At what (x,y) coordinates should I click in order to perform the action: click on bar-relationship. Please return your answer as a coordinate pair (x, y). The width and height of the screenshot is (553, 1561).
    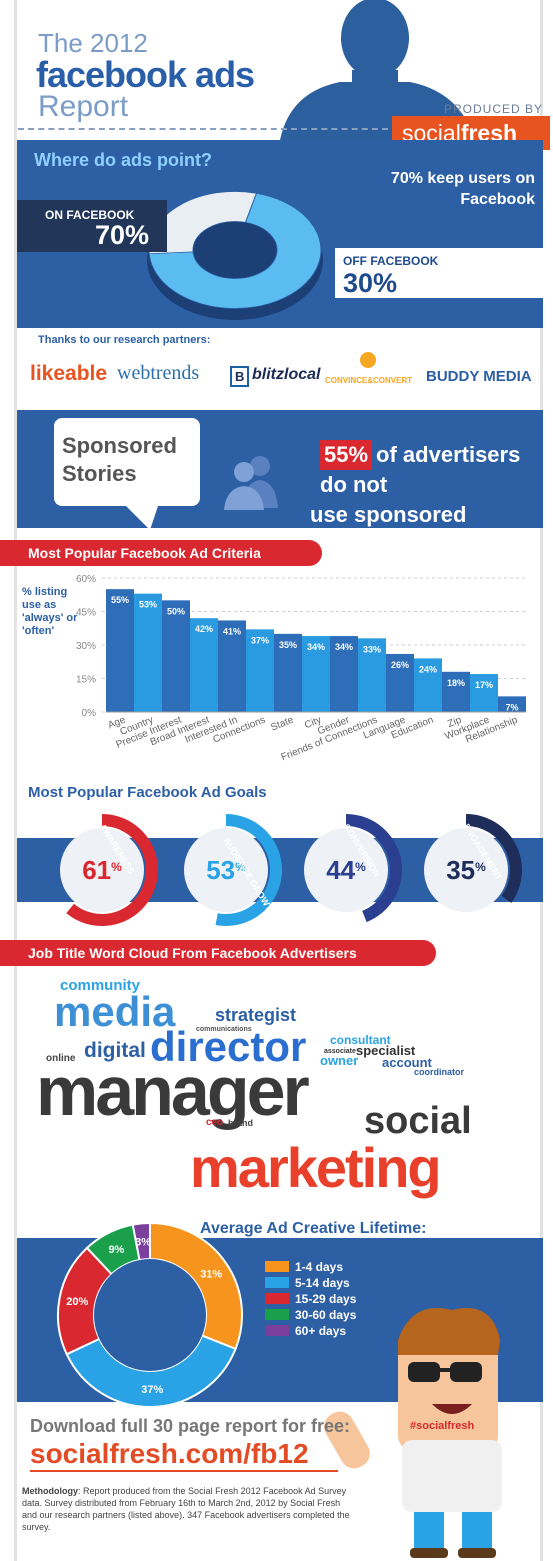
    Looking at the image, I should click on (512, 704).